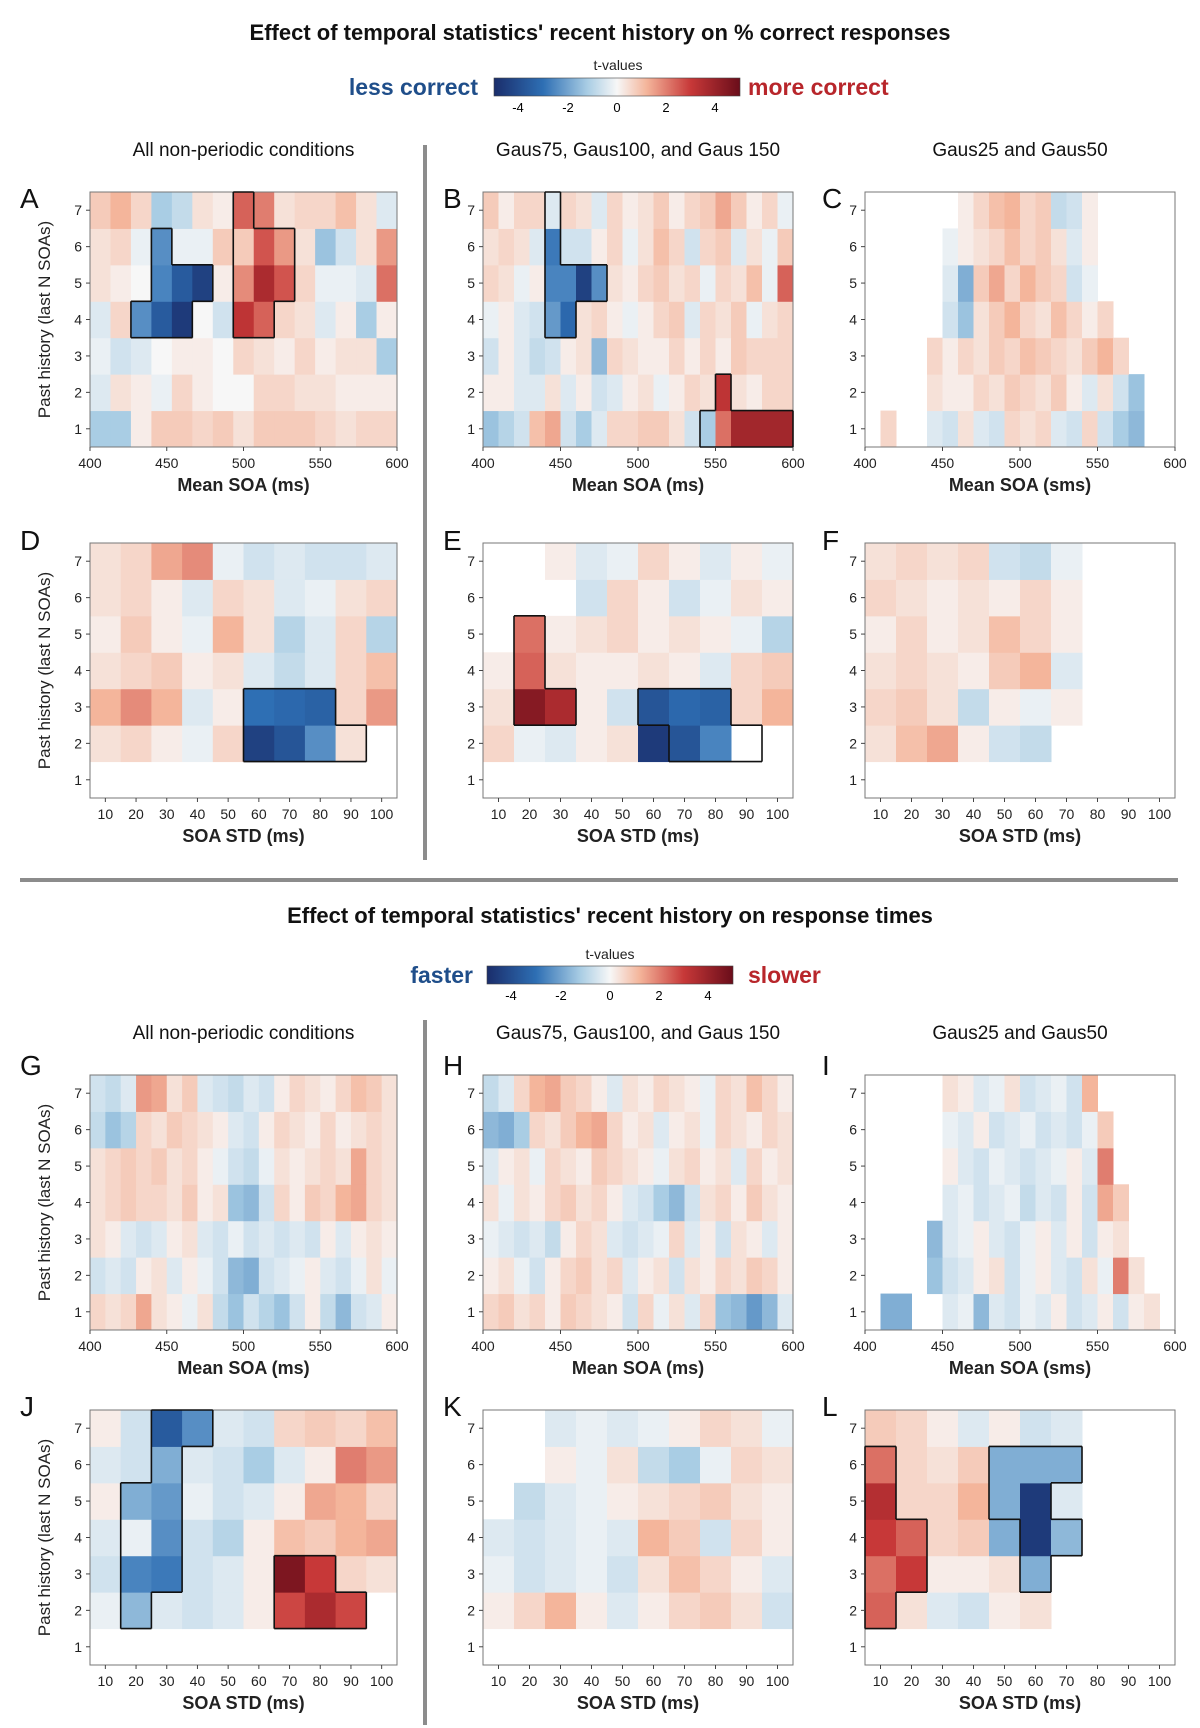 Image resolution: width=1200 pixels, height=1728 pixels. What do you see at coordinates (441, 975) in the screenshot?
I see `section2-neg-label: faster` at bounding box center [441, 975].